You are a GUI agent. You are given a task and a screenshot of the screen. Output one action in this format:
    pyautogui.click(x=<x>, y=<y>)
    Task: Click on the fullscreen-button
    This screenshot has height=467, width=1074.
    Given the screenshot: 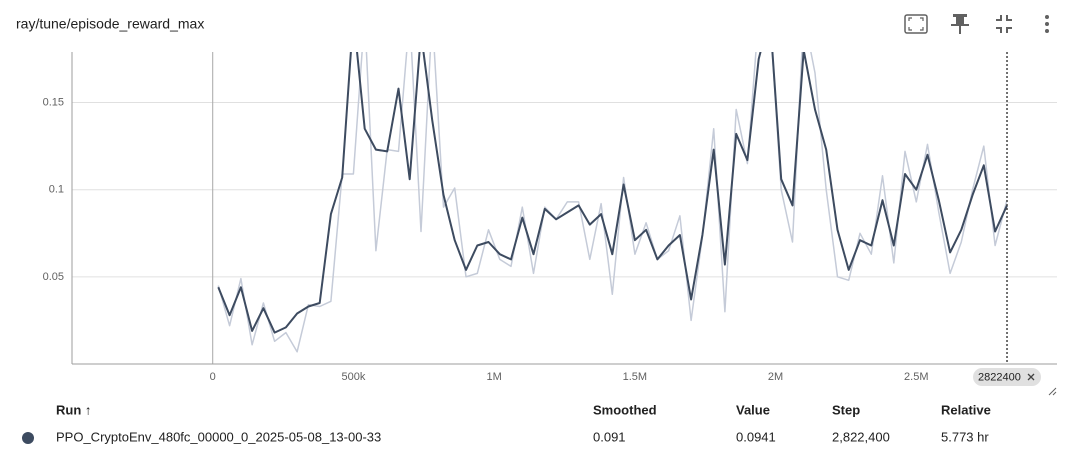 What is the action you would take?
    pyautogui.click(x=916, y=24)
    